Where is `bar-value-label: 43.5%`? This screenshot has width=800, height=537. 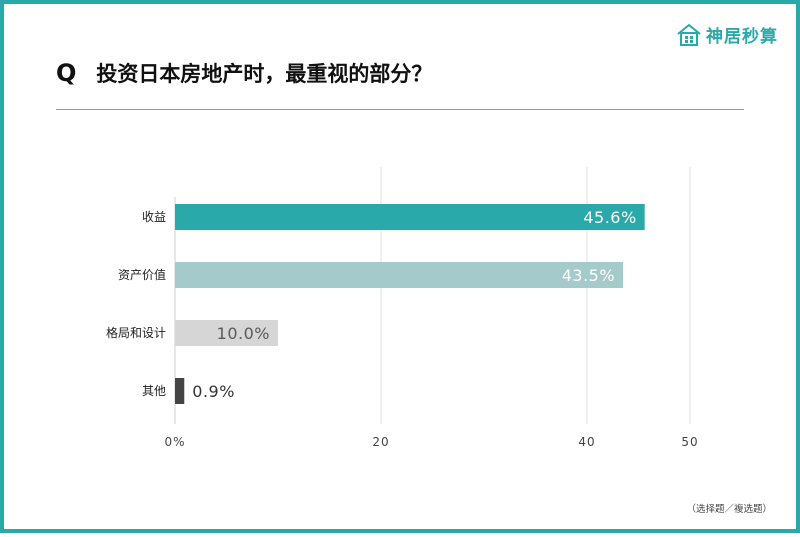
bar-value-label: 43.5% is located at coordinates (588, 275).